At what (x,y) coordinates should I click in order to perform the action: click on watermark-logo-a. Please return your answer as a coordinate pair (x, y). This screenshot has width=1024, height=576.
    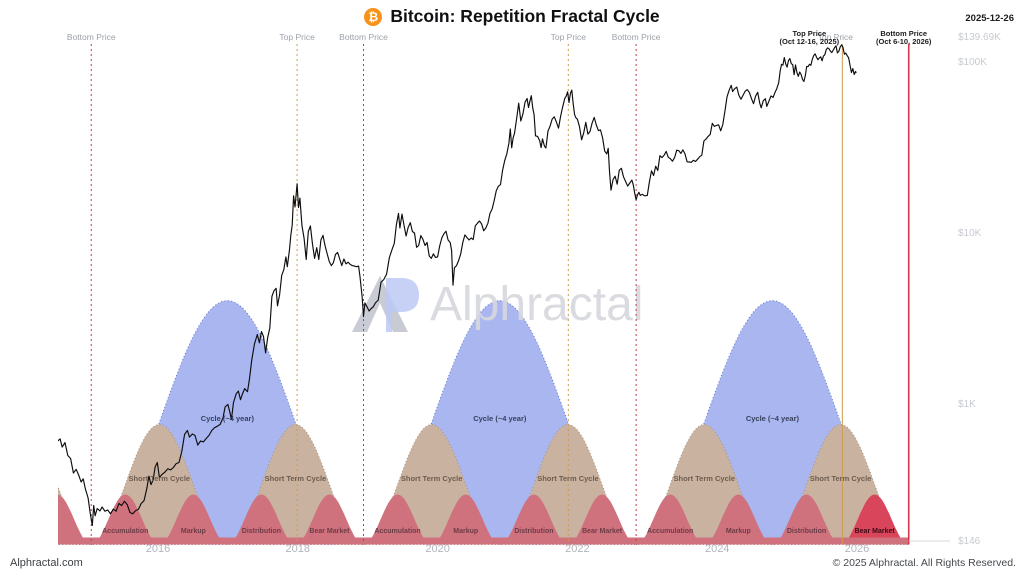
    Looking at the image, I should click on (380, 304).